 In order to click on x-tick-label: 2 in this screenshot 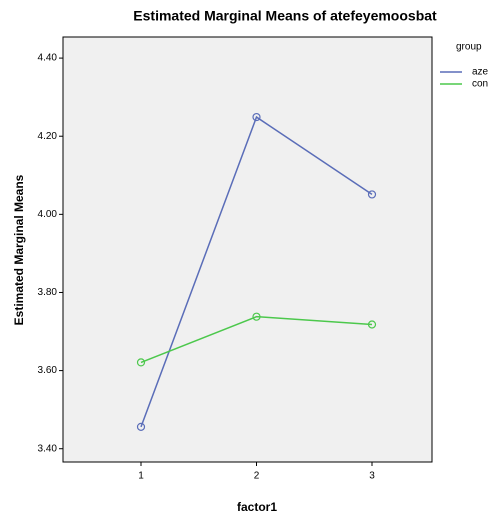, I will do `click(257, 476)`.